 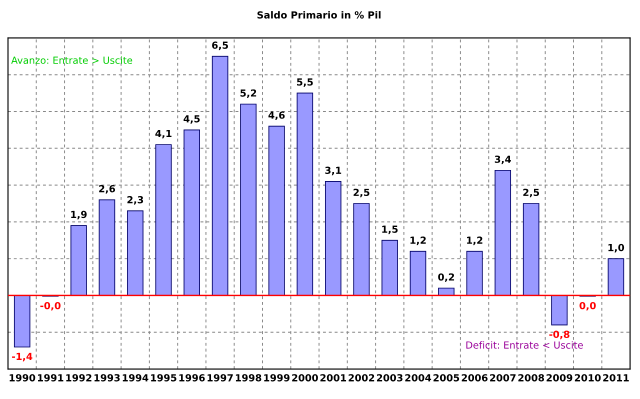 What do you see at coordinates (276, 115) in the screenshot?
I see `data-label: 4,6` at bounding box center [276, 115].